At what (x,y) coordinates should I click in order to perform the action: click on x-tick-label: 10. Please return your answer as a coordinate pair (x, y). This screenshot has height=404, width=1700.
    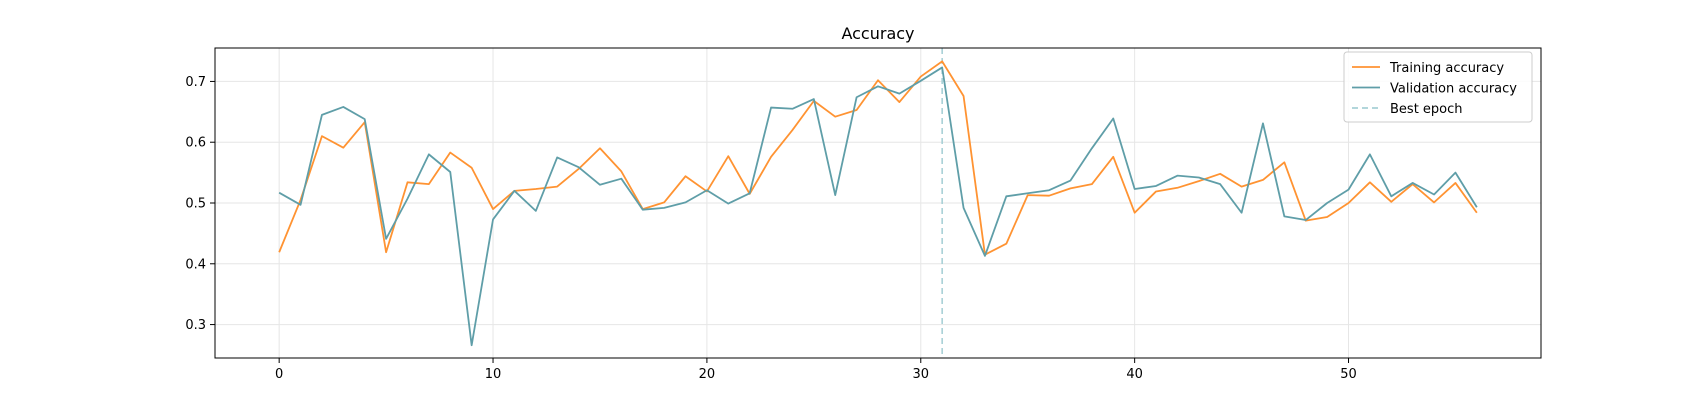
    Looking at the image, I should click on (493, 374).